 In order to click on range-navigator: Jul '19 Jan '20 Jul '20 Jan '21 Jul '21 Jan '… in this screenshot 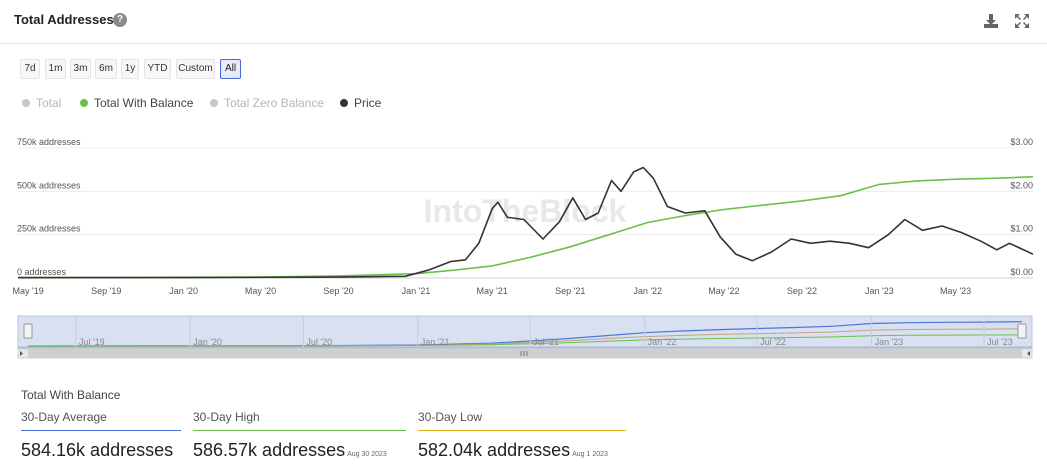, I will do `click(525, 337)`.